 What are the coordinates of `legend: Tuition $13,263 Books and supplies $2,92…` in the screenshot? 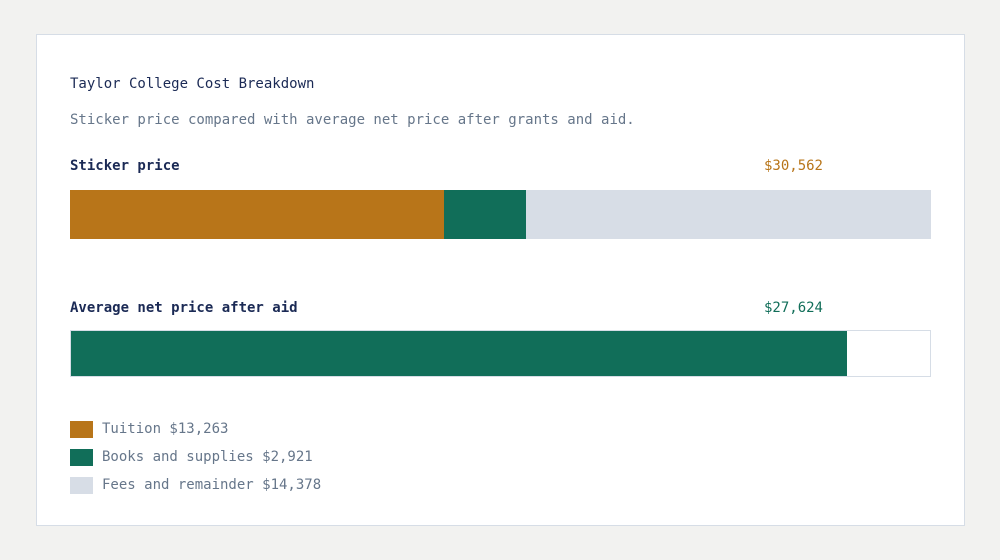 It's located at (195, 457).